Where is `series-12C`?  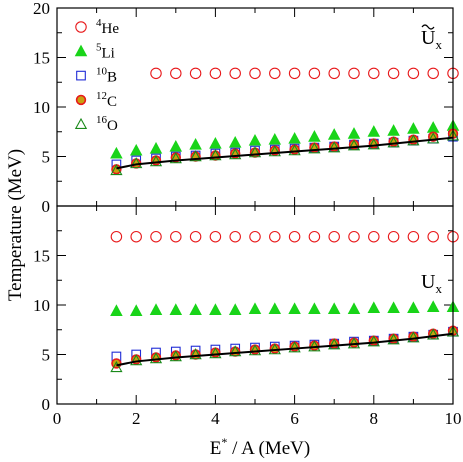 series-12C is located at coordinates (285, 347).